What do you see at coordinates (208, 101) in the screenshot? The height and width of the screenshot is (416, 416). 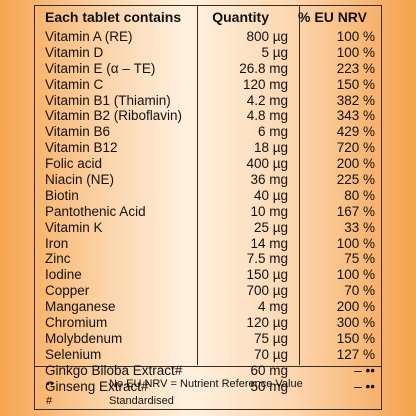 I see `table-row: Vitamin B1 (Thiamin) 4.2 mg 382 %` at bounding box center [208, 101].